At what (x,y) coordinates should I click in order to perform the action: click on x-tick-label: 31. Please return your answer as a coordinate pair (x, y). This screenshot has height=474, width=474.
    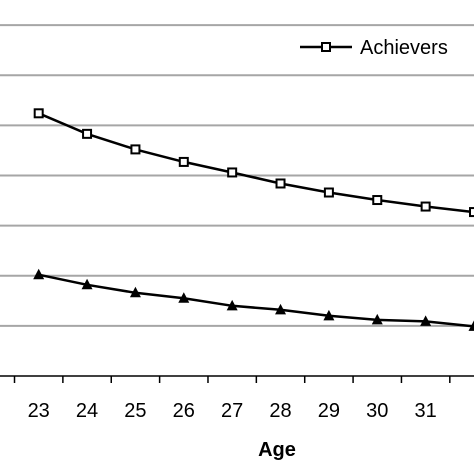
    Looking at the image, I should click on (426, 411).